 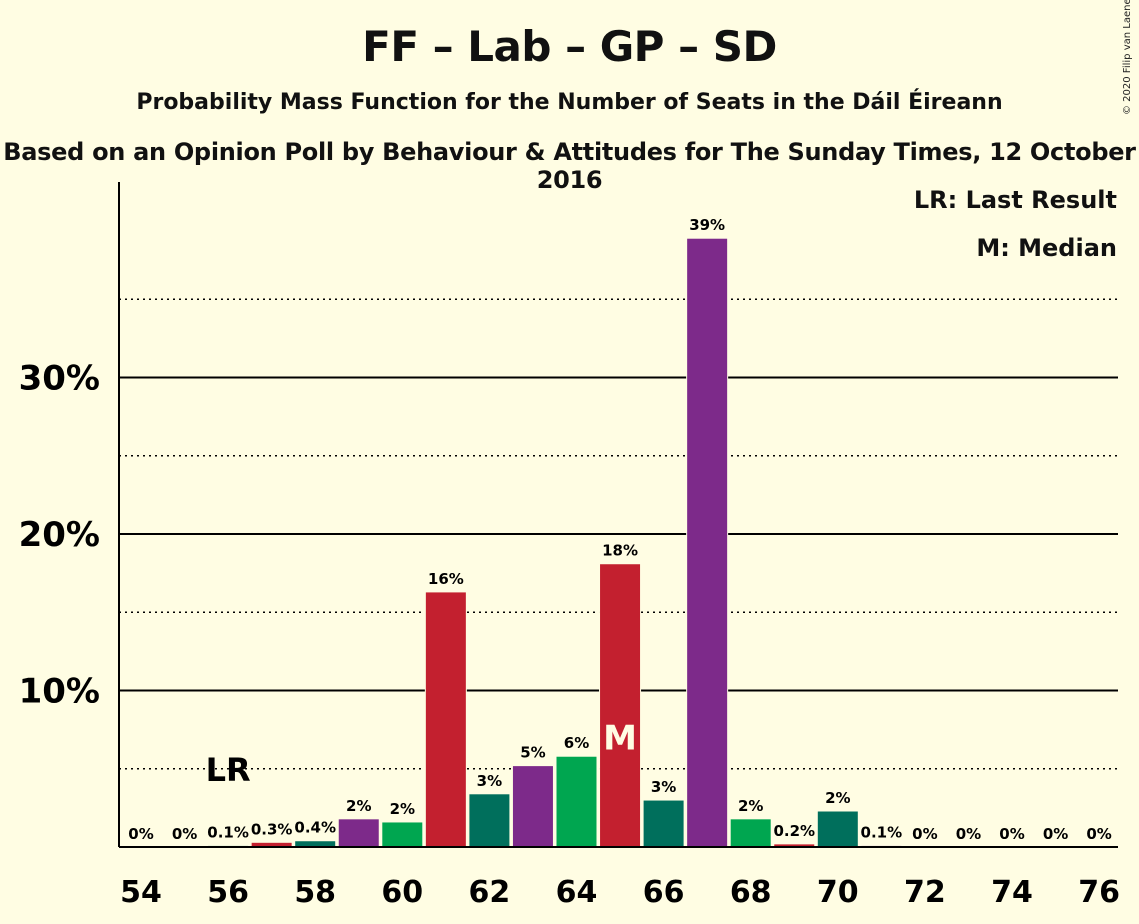 I want to click on data-label: 16%, so click(x=446, y=579).